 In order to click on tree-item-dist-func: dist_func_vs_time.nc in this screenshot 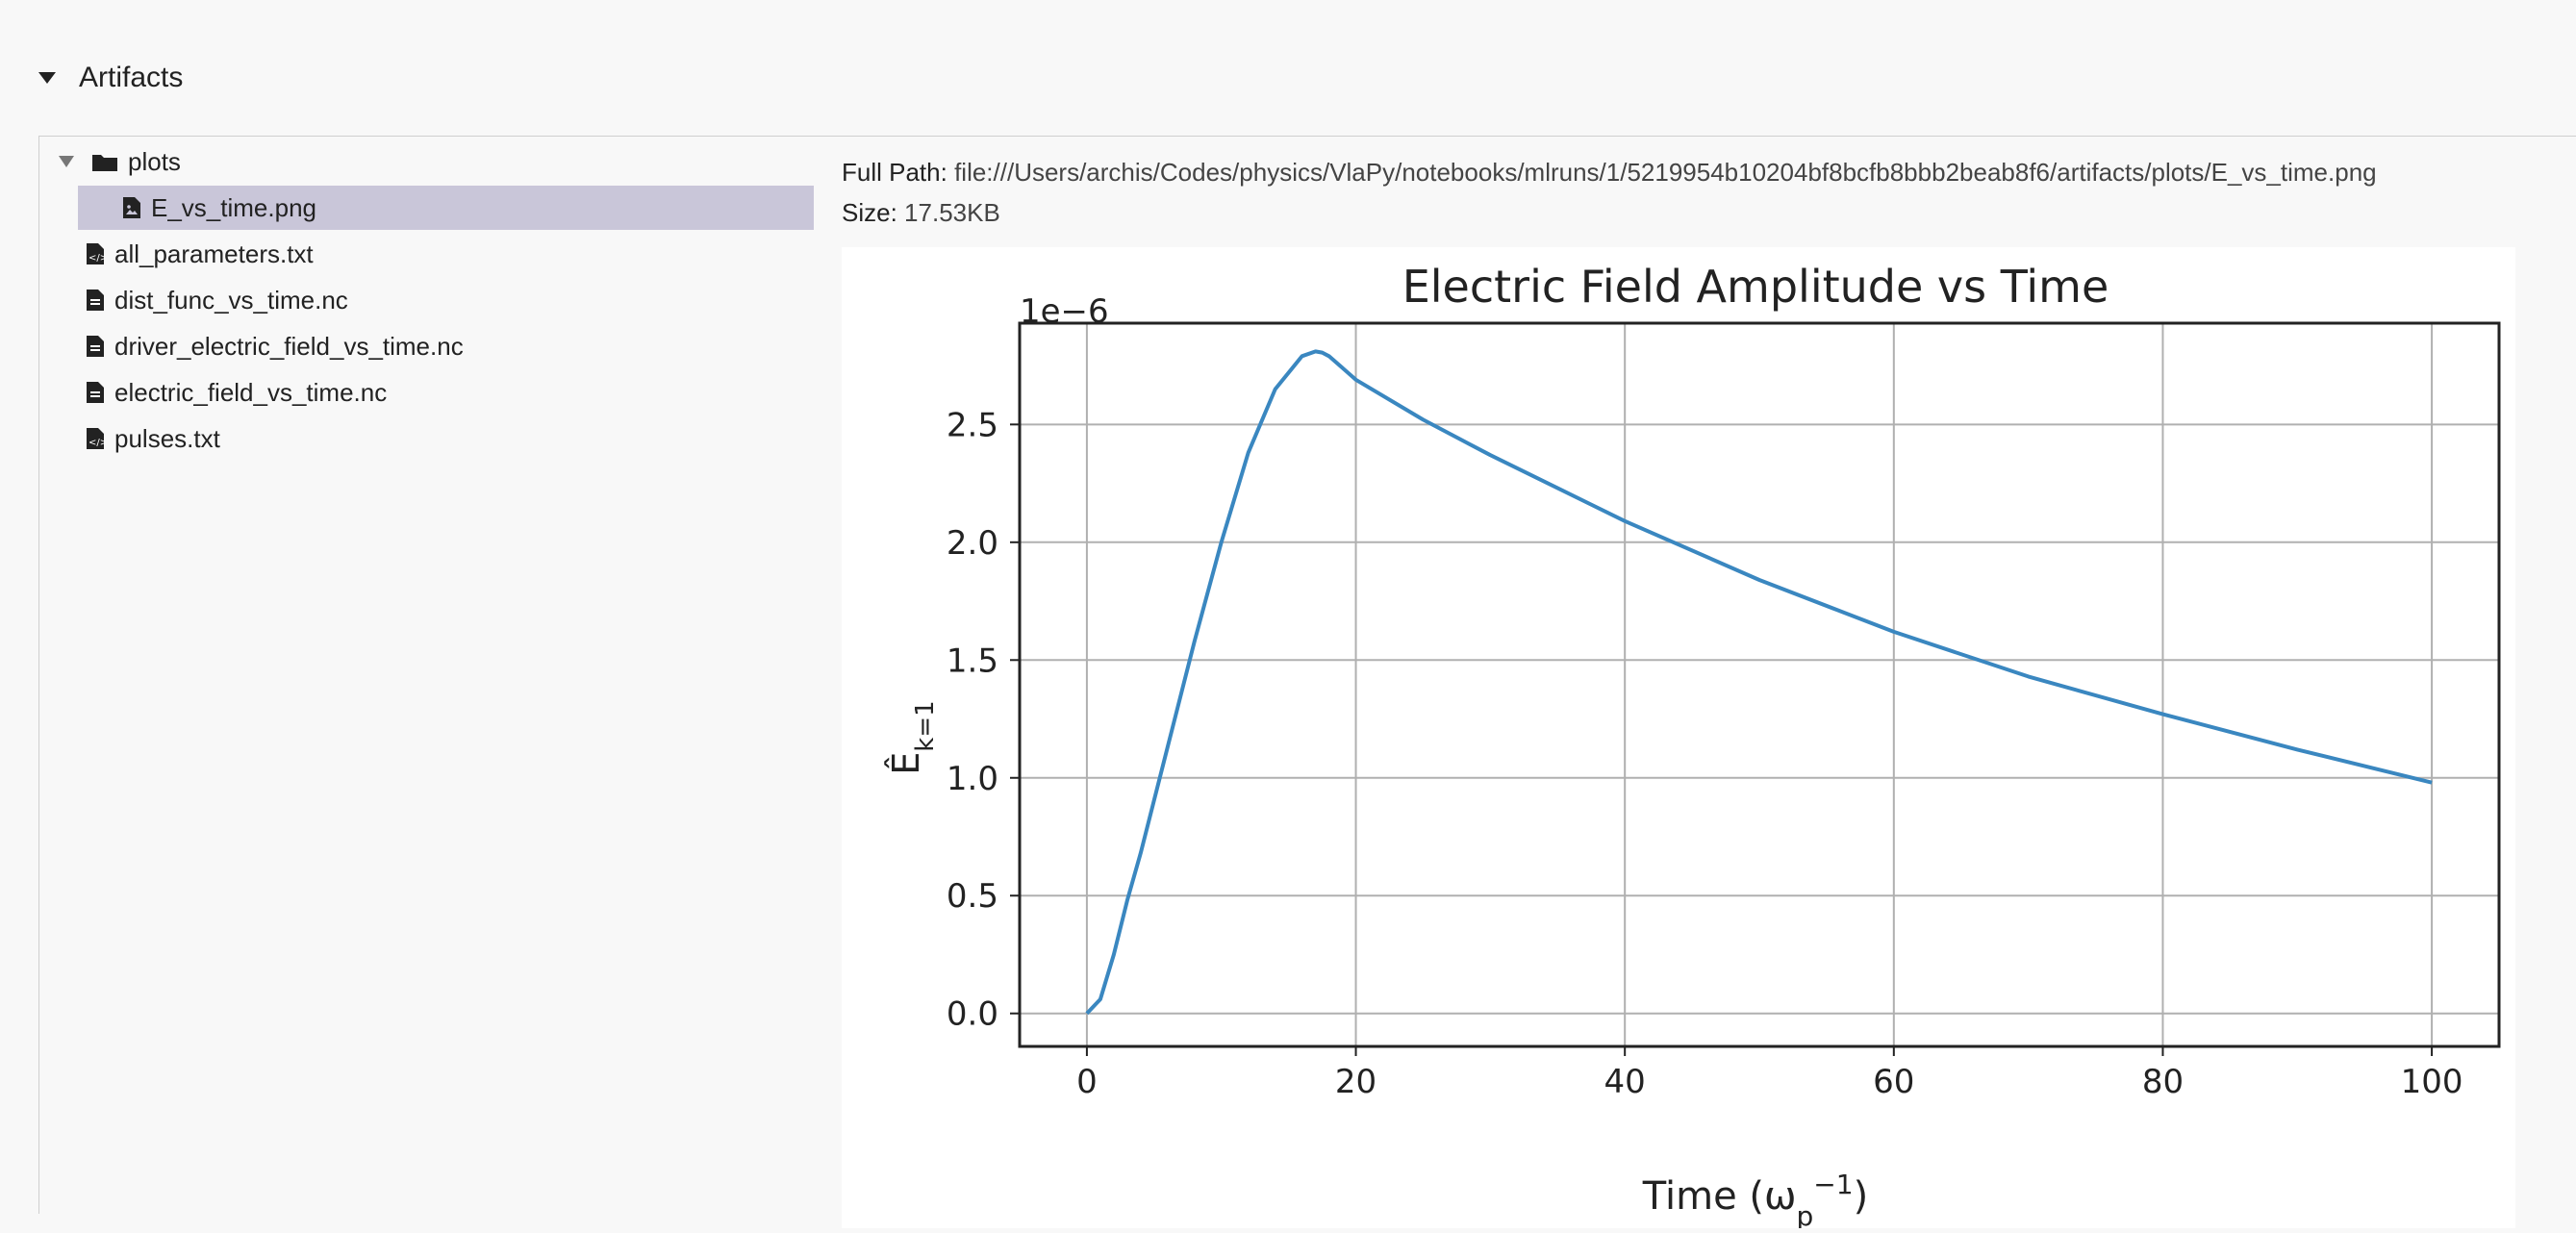, I will do `click(217, 300)`.